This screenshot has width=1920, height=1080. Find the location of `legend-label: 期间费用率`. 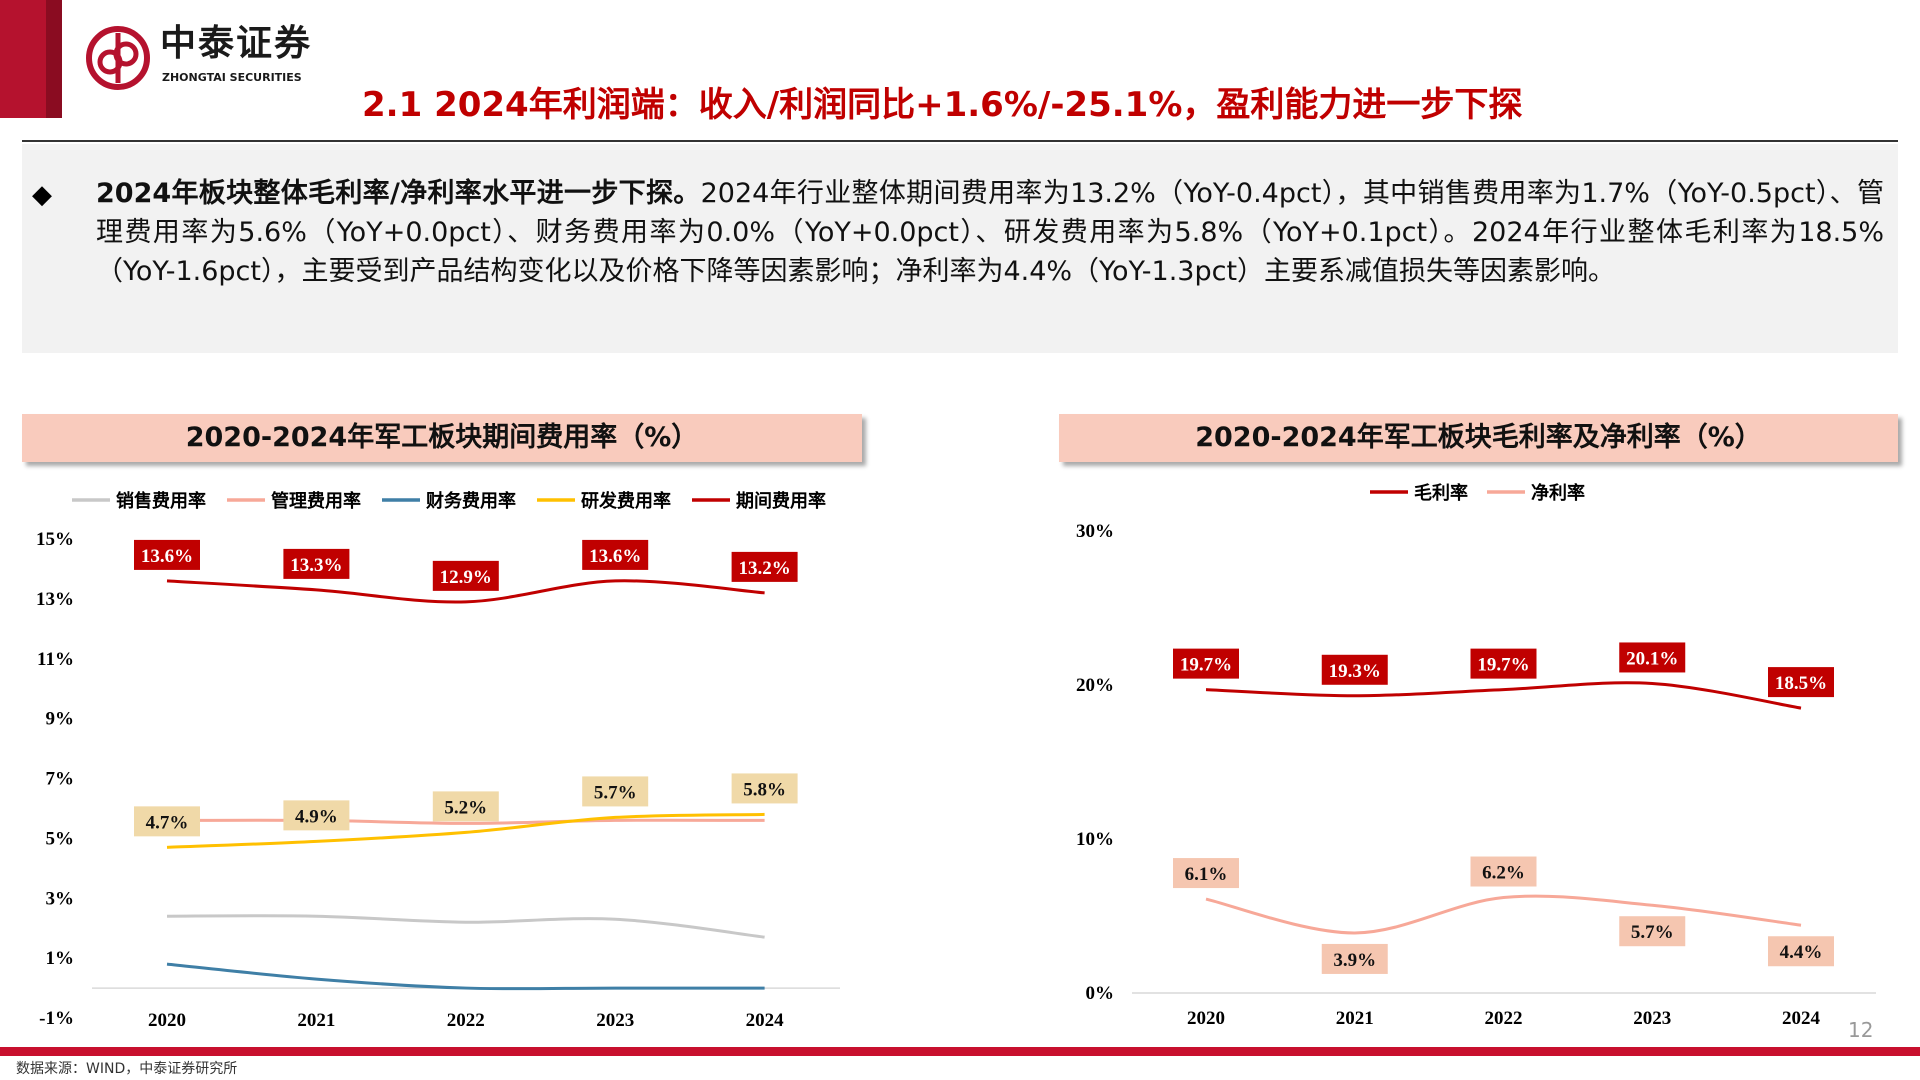

legend-label: 期间费用率 is located at coordinates (781, 500).